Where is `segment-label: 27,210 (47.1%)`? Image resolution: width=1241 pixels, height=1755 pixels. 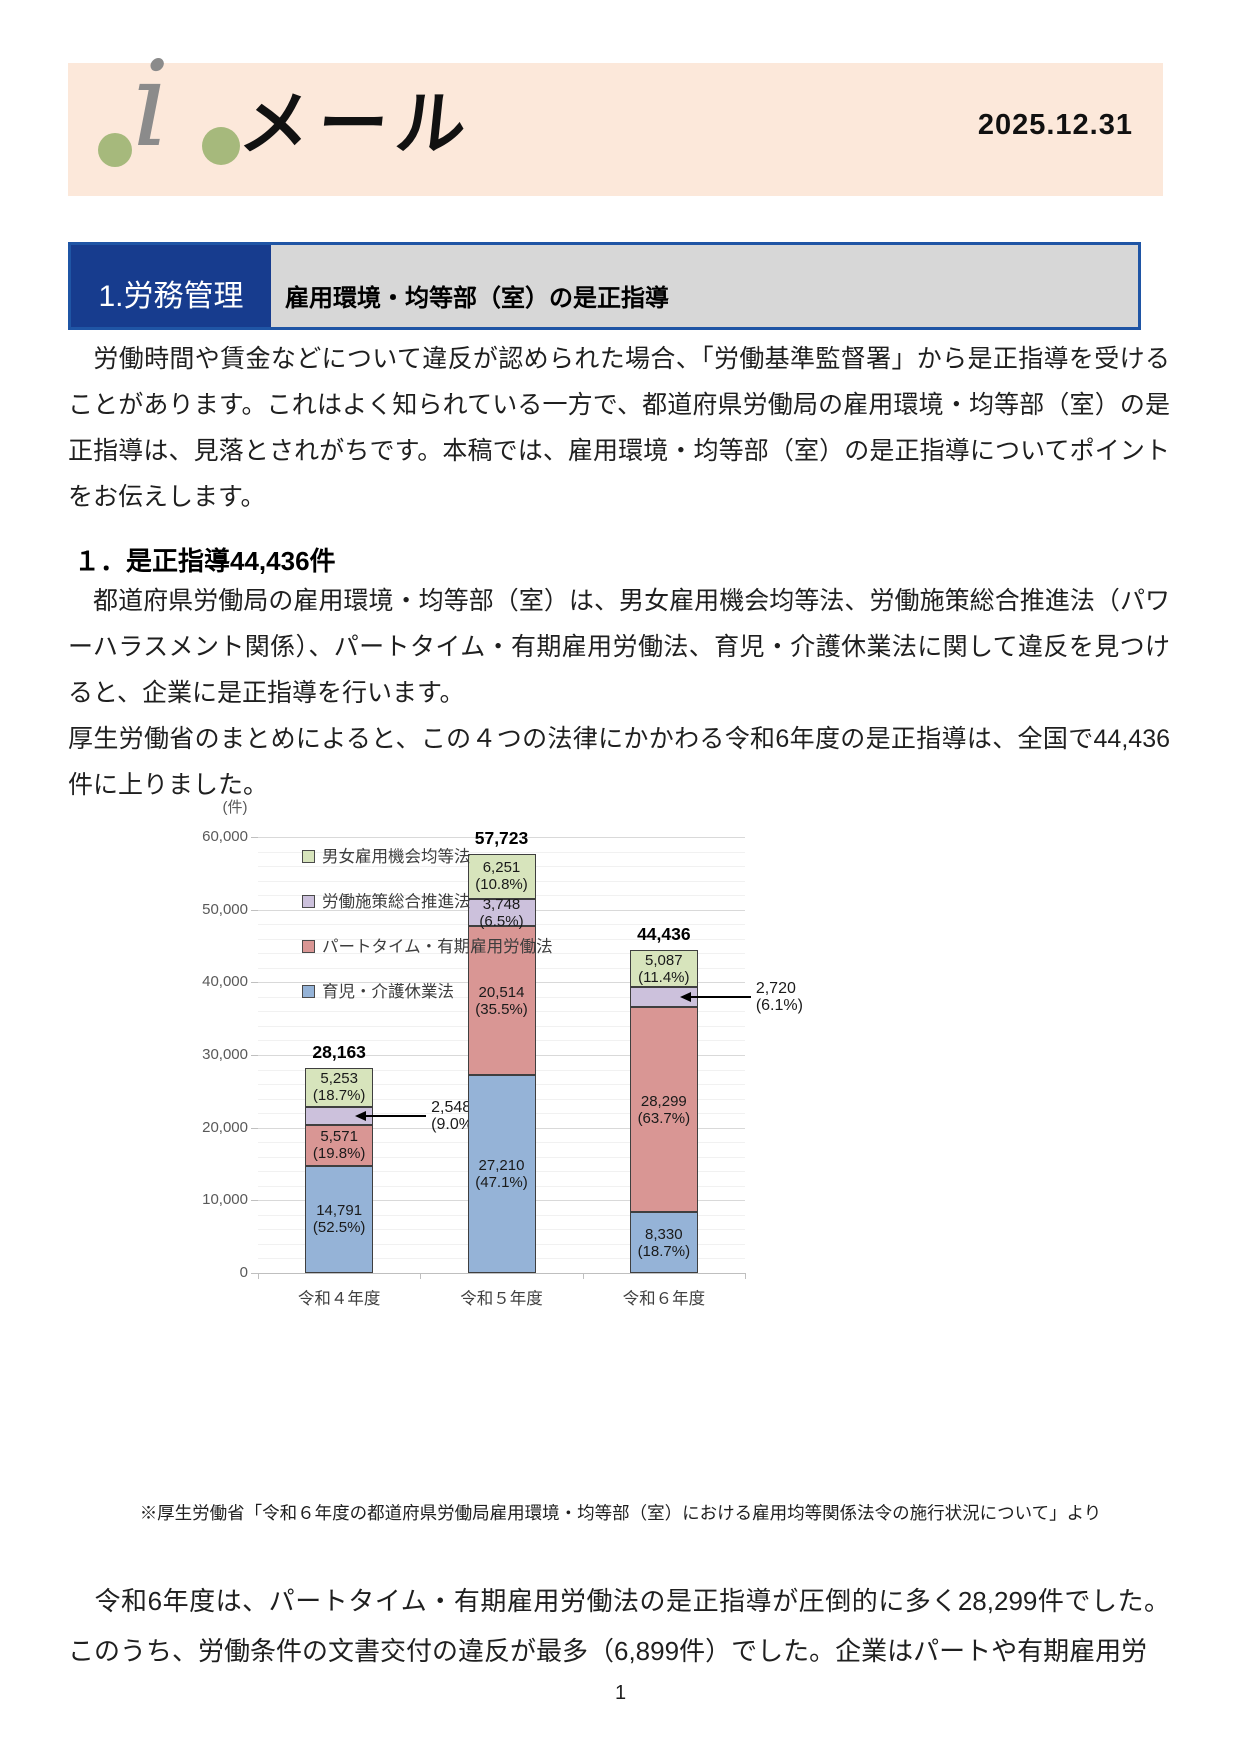
segment-label: 27,210 (47.1%) is located at coordinates (501, 1174).